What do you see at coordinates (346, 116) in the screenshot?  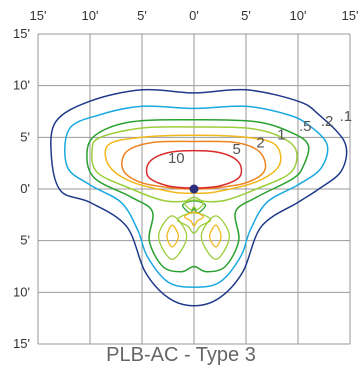 I see `contour-label: .1` at bounding box center [346, 116].